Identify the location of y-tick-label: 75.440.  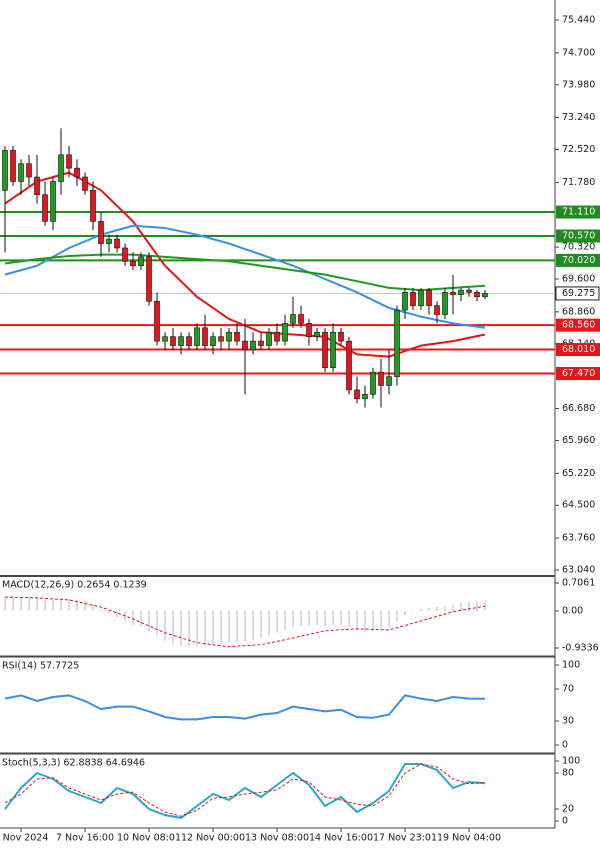
(578, 20).